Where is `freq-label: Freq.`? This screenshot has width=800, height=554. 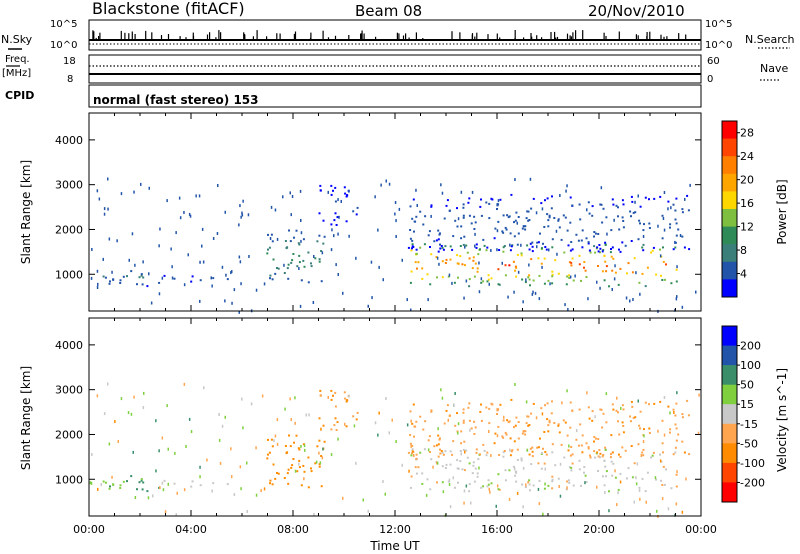 freq-label: Freq. is located at coordinates (17, 59).